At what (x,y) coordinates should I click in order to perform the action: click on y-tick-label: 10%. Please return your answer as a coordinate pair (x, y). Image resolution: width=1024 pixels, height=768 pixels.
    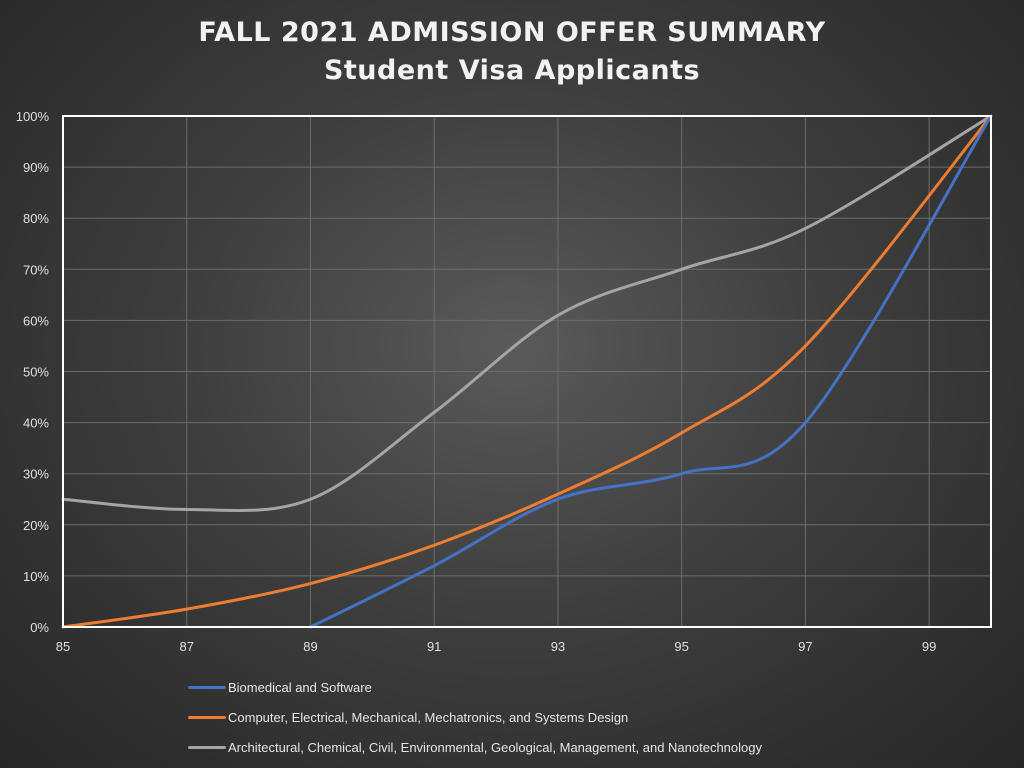
    Looking at the image, I should click on (36, 576).